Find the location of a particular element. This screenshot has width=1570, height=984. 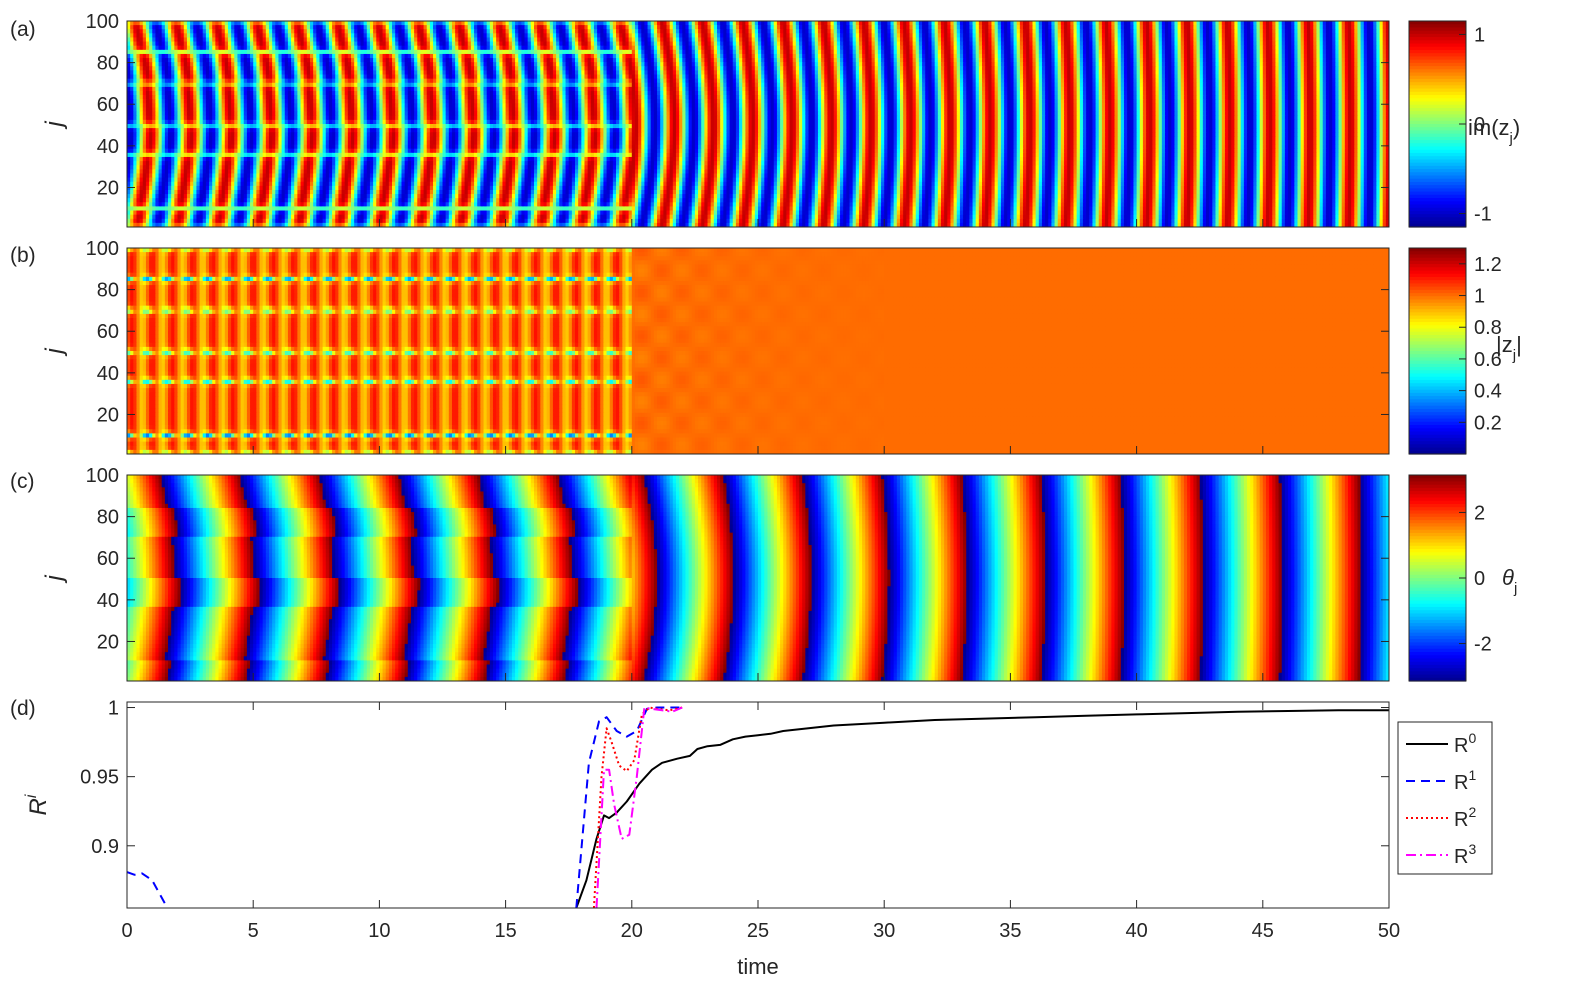

ylabel-a: j is located at coordinates (54, 125).